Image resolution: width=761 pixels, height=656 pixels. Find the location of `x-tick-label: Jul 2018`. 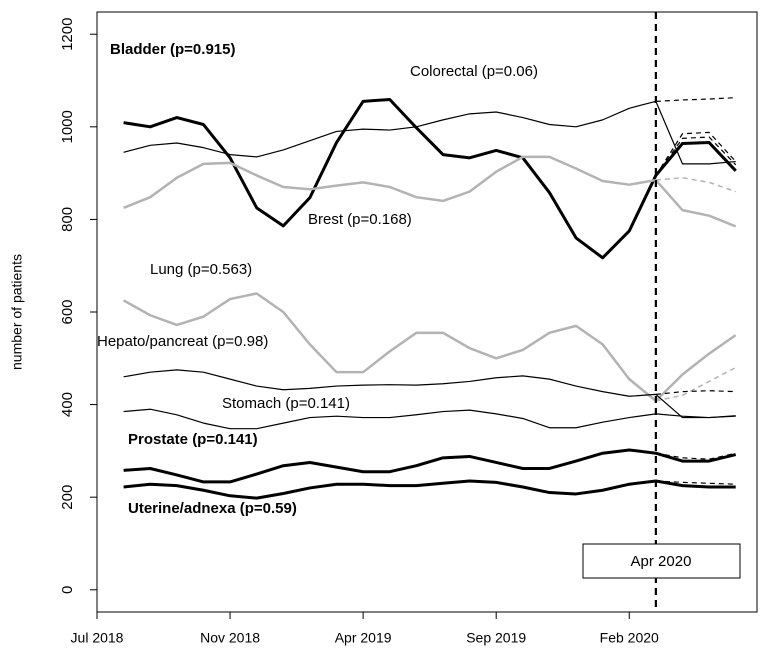

x-tick-label: Jul 2018 is located at coordinates (97, 638).